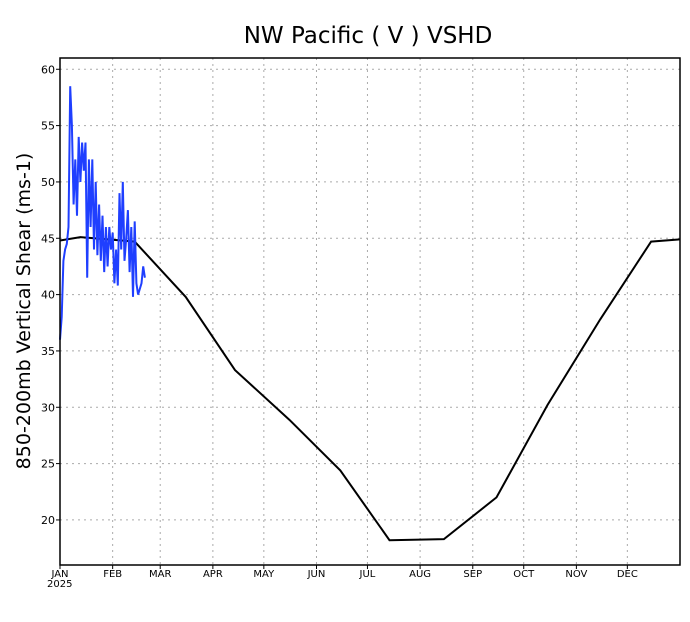 Image resolution: width=690 pixels, height=622 pixels. I want to click on y-tick-label: 45, so click(48, 238).